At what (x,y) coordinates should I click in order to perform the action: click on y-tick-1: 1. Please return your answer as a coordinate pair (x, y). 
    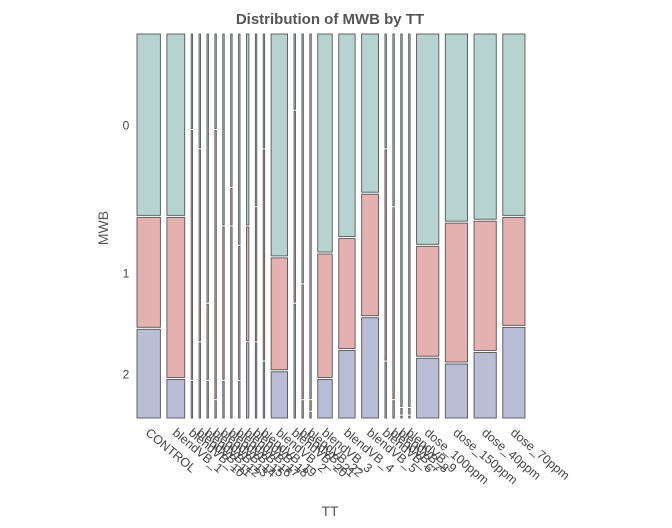
    Looking at the image, I should click on (126, 273).